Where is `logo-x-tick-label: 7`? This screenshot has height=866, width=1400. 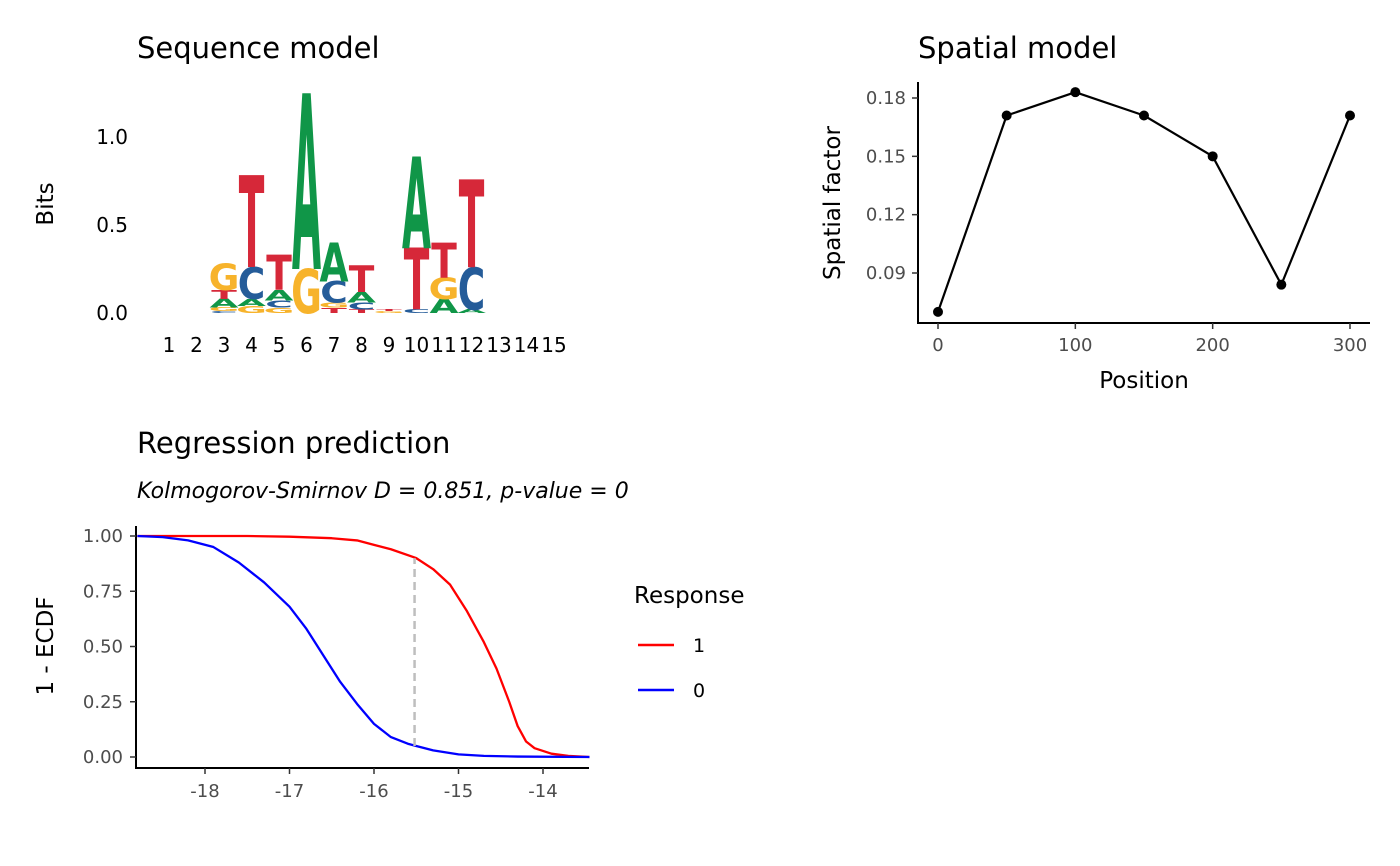 logo-x-tick-label: 7 is located at coordinates (334, 345).